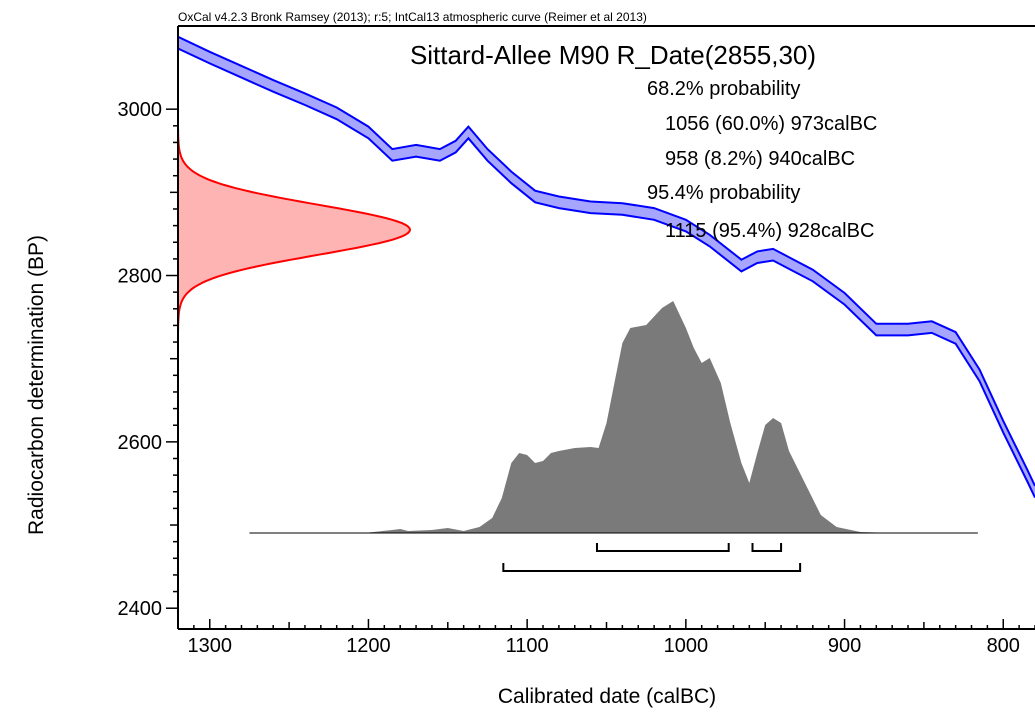 This screenshot has height=722, width=1035. I want to click on y-axis-ticks: 3000 2800 2600 2400, so click(148, 359).